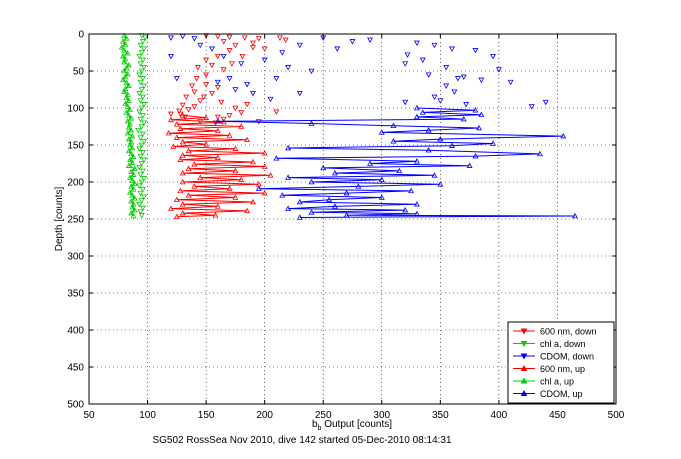 Image resolution: width=681 pixels, height=459 pixels. I want to click on y-tick-label: 300, so click(75, 257).